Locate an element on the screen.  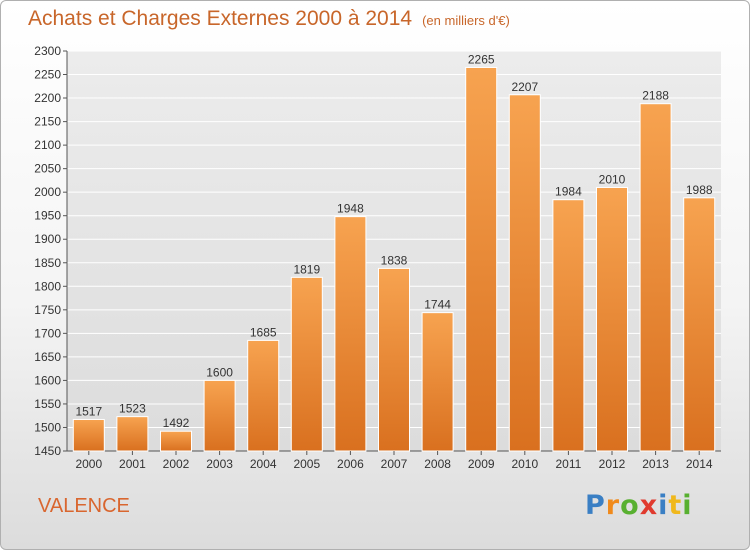
data-label: 1948 is located at coordinates (350, 209).